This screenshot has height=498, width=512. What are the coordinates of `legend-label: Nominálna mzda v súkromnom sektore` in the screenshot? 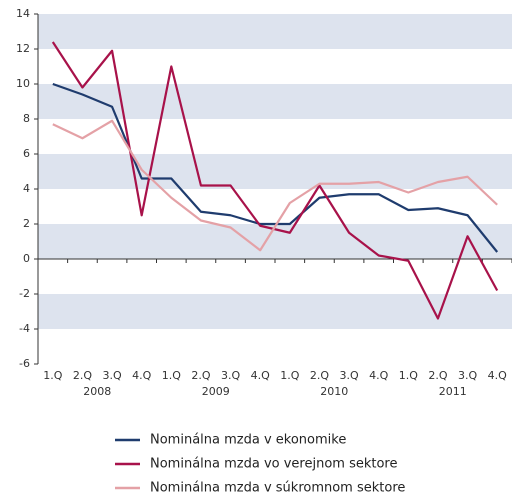 It's located at (277, 488).